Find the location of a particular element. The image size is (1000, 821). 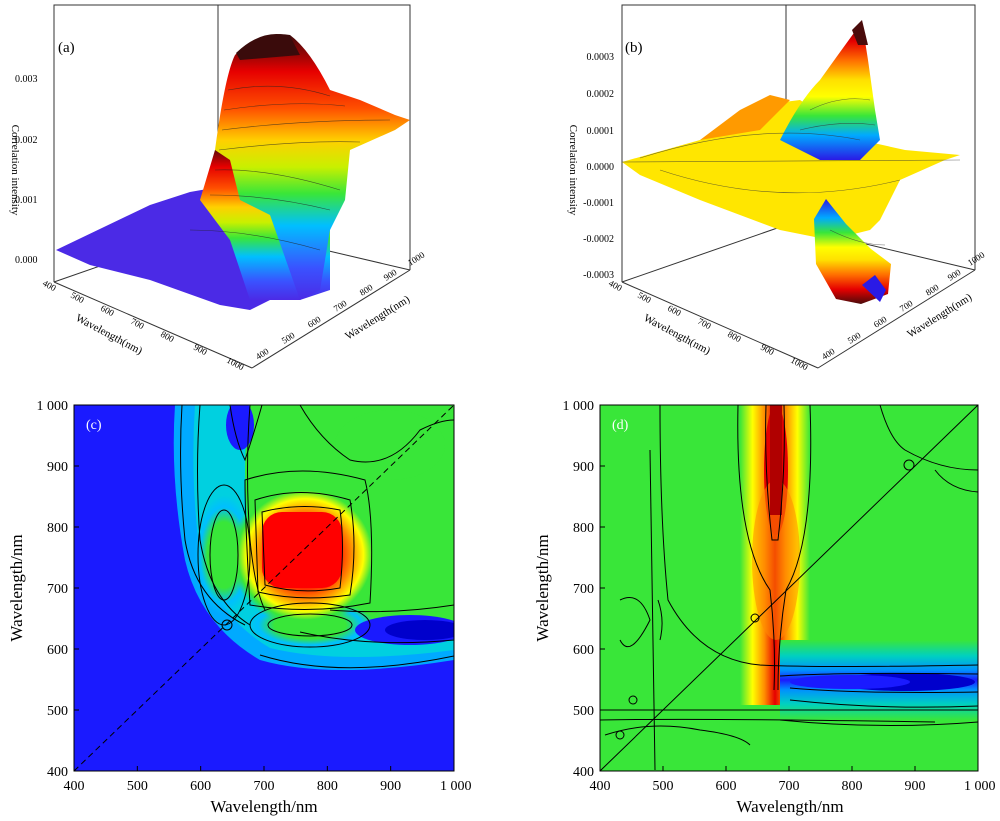

panel-b-surface is located at coordinates (791, 162).